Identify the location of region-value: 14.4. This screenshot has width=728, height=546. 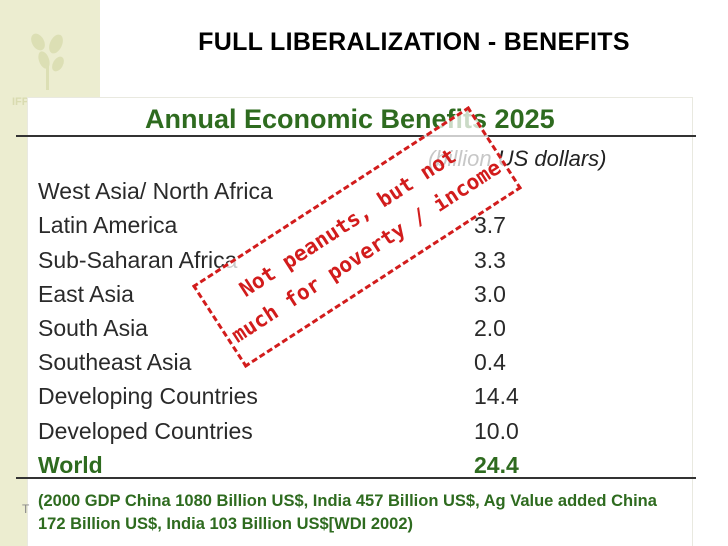
(496, 396).